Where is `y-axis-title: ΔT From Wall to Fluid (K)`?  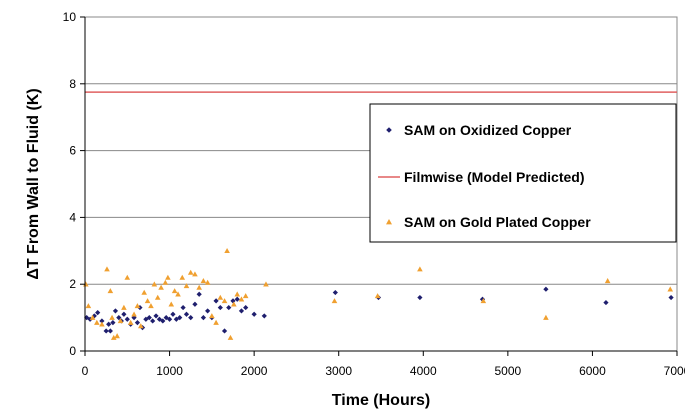 y-axis-title: ΔT From Wall to Fluid (K) is located at coordinates (33, 183).